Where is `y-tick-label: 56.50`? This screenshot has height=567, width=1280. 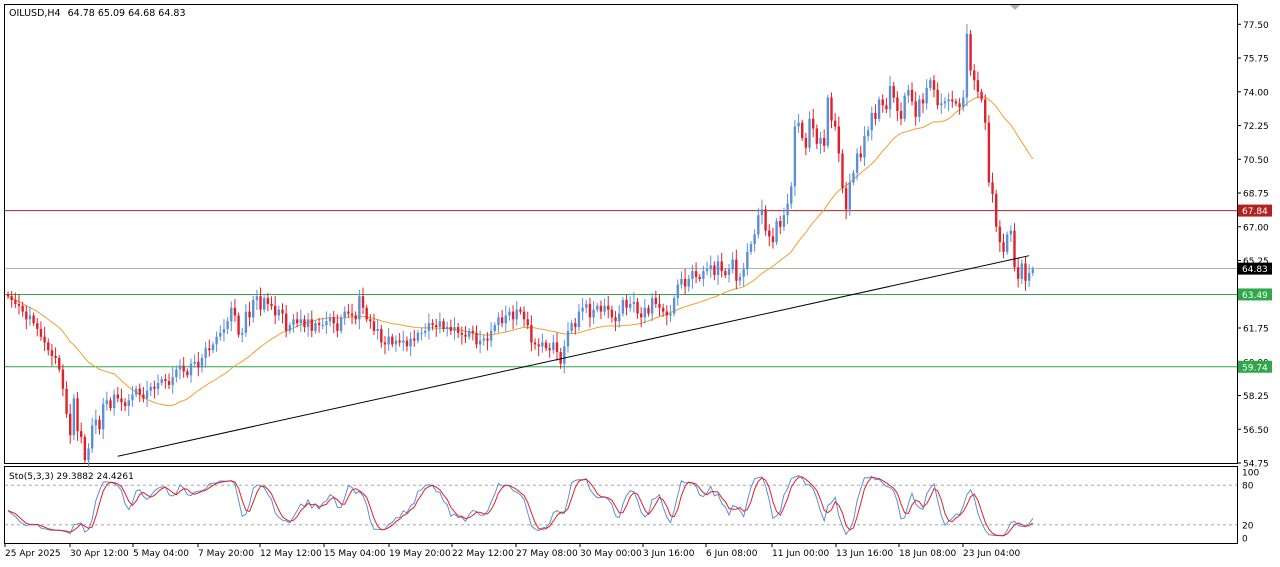 y-tick-label: 56.50 is located at coordinates (1256, 431).